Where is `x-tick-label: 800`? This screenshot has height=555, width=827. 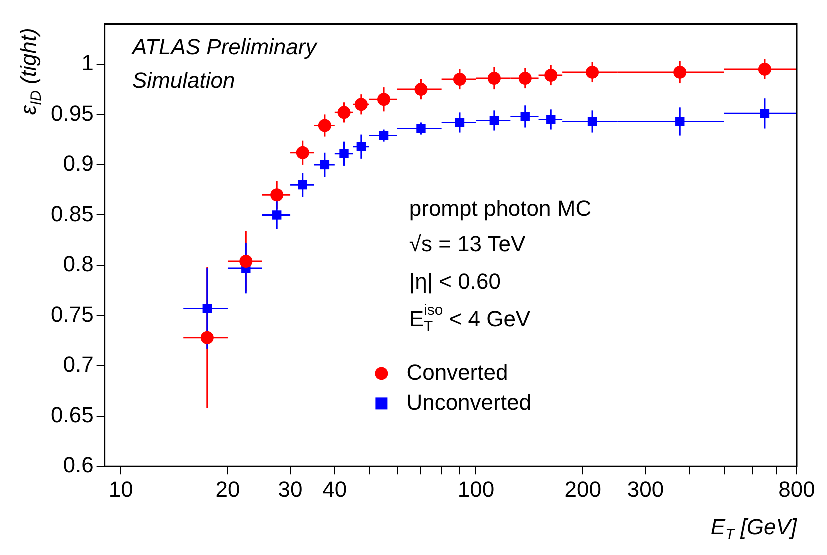 x-tick-label: 800 is located at coordinates (797, 489).